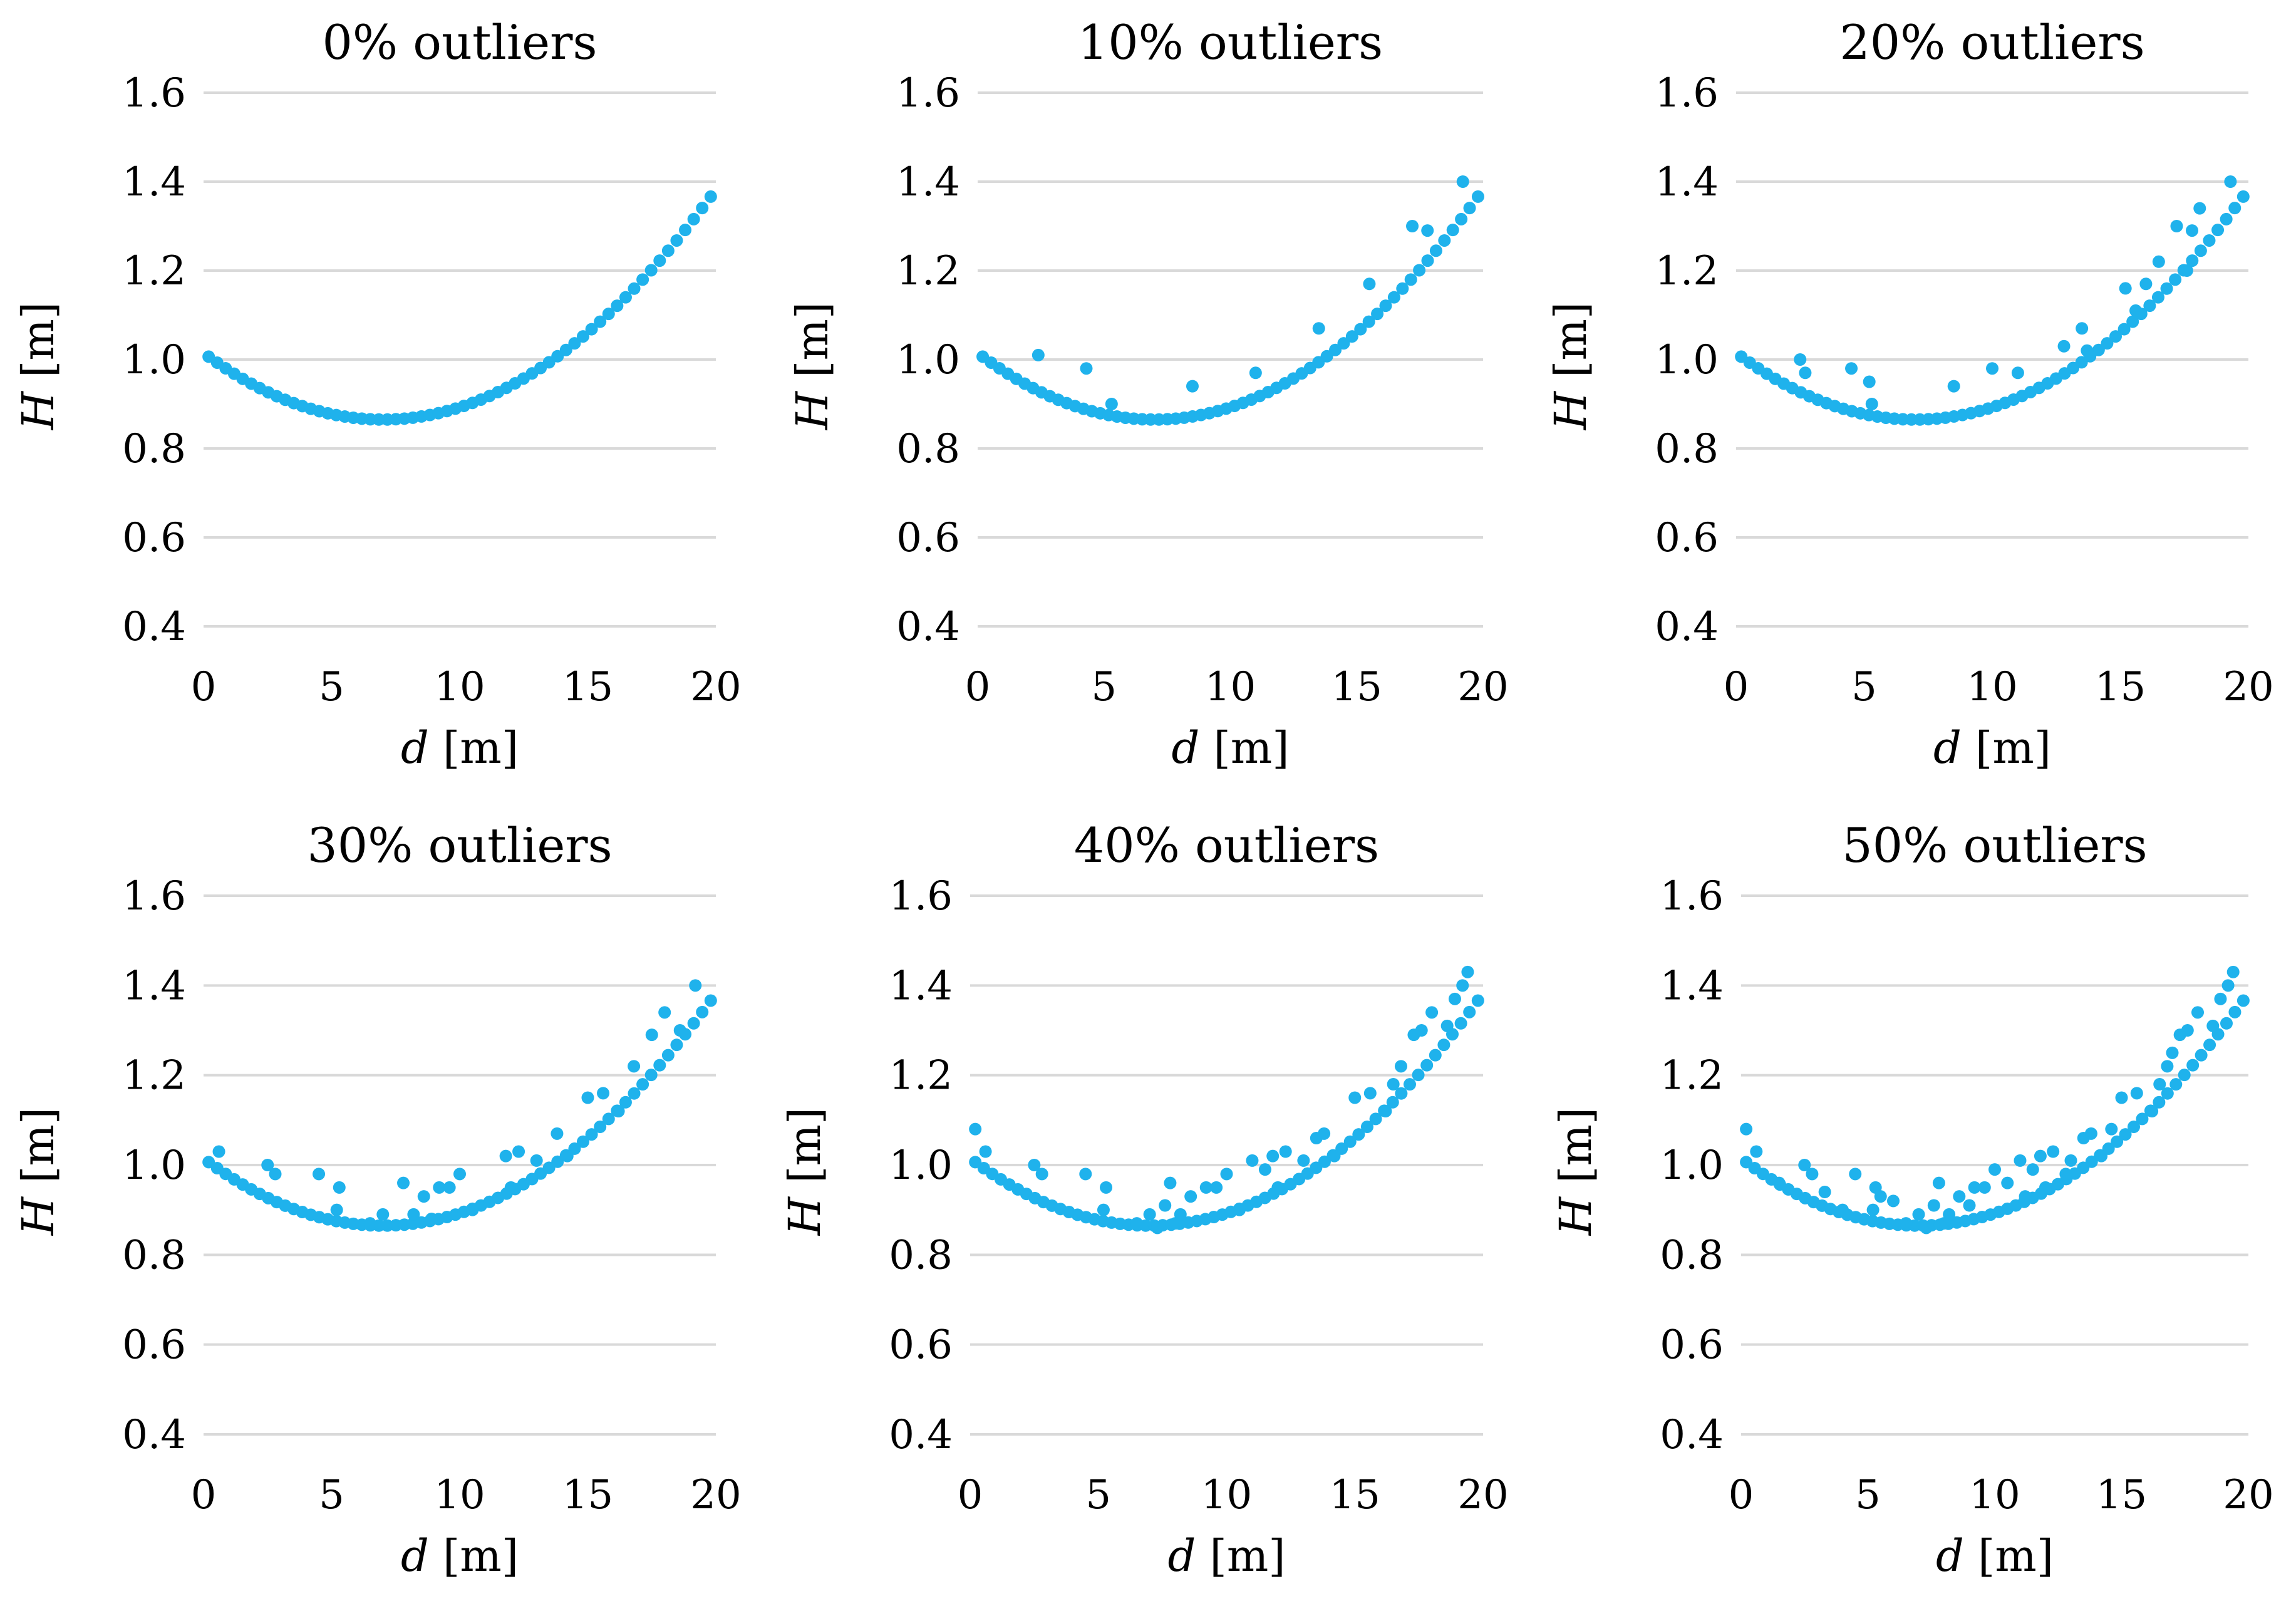 The height and width of the screenshot is (1611, 2296). Describe the element at coordinates (460, 42) in the screenshot. I see `chart-title: 0% outliers` at that location.